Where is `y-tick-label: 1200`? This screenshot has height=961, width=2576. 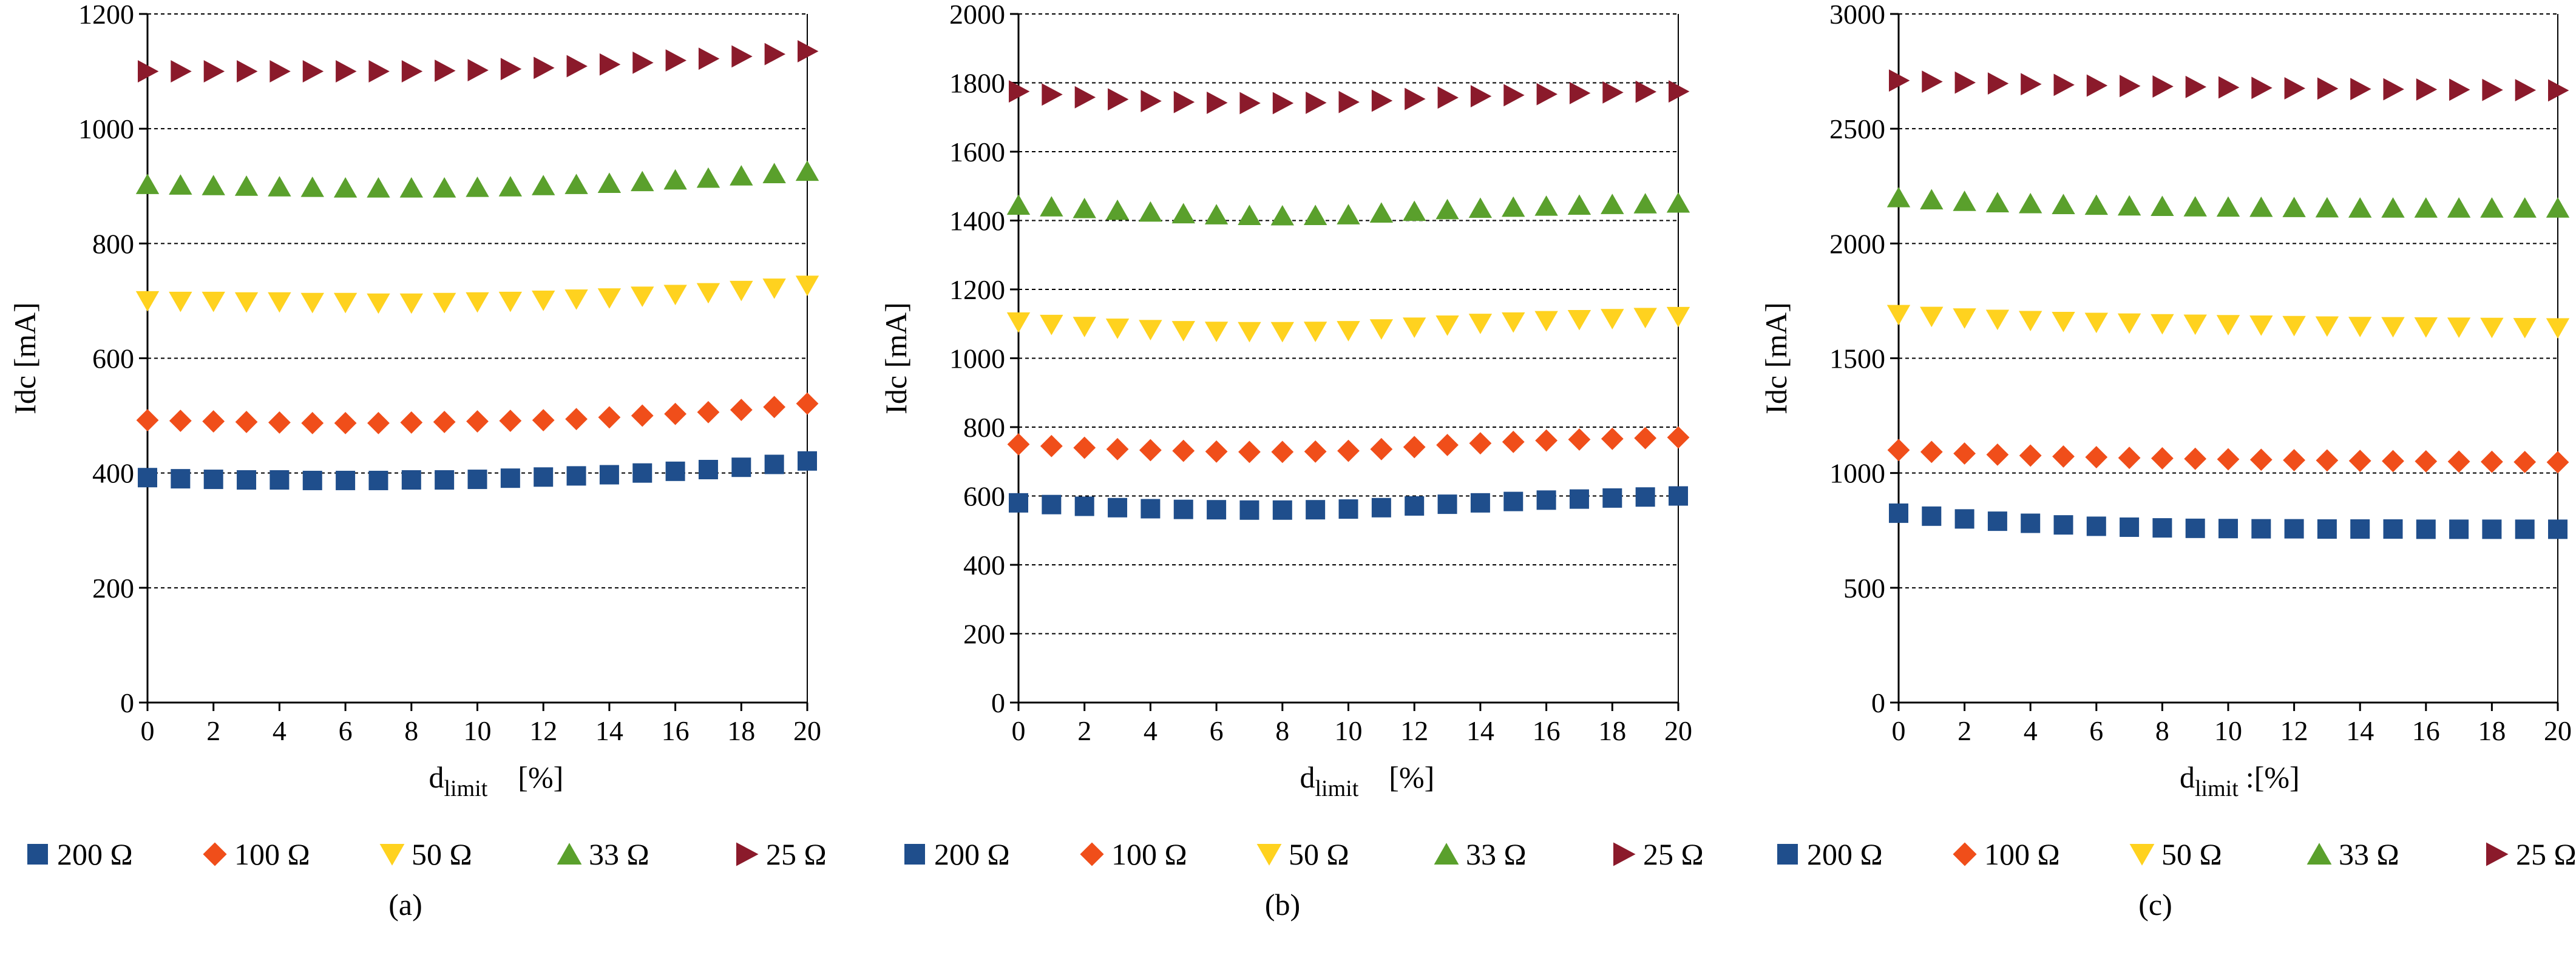 y-tick-label: 1200 is located at coordinates (106, 15).